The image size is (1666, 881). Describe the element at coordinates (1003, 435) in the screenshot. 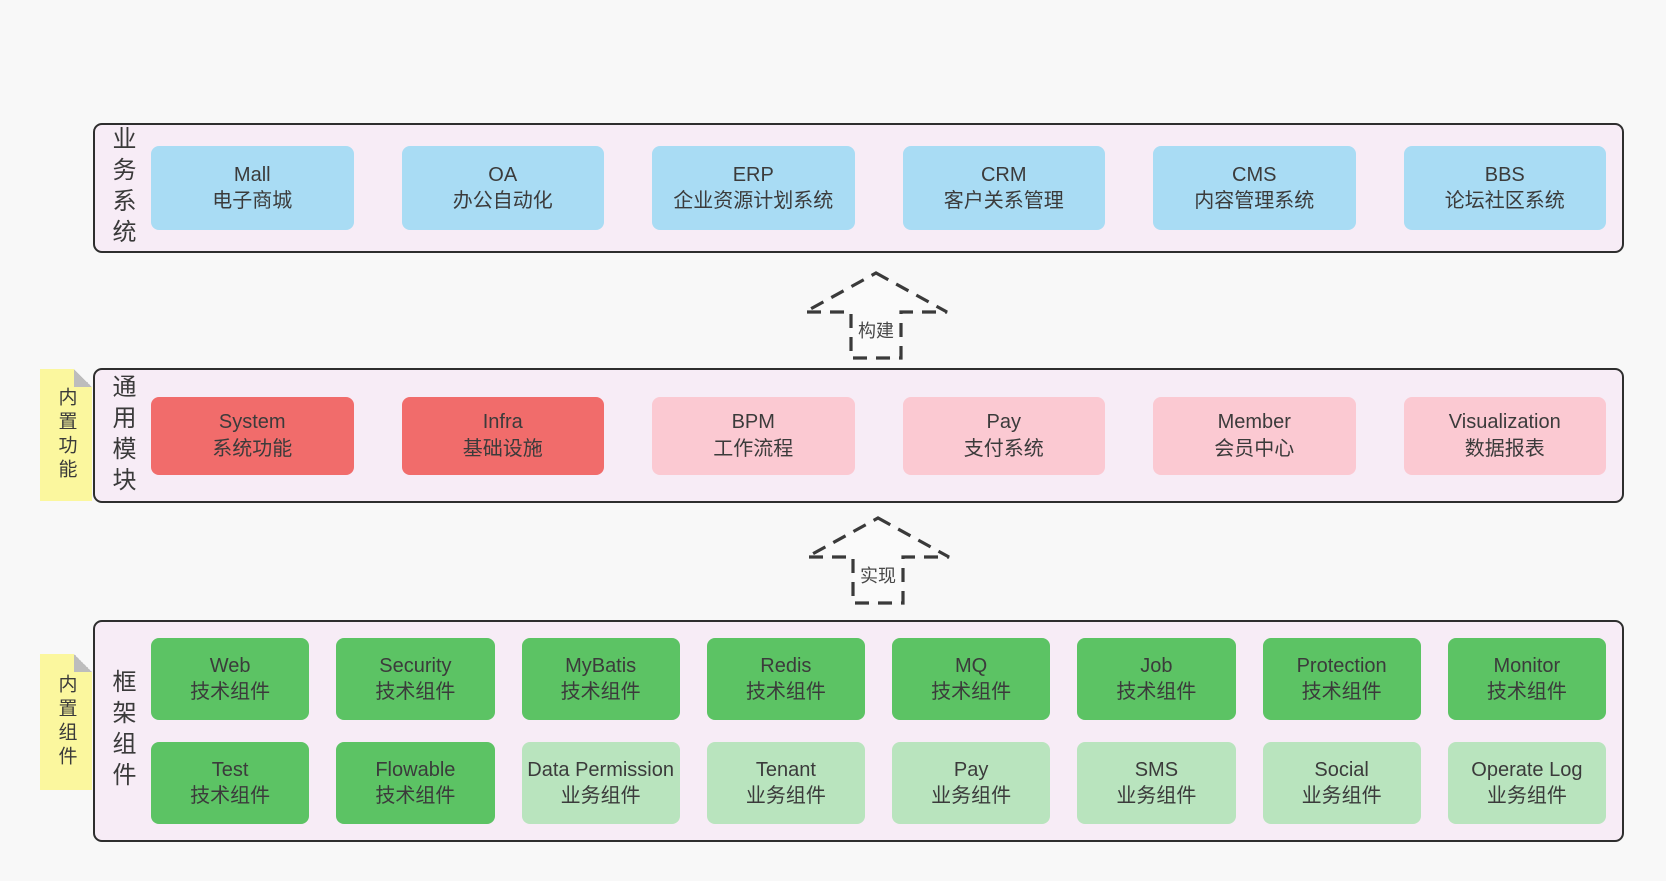

I see `box-pay: Pay 支付系统` at that location.